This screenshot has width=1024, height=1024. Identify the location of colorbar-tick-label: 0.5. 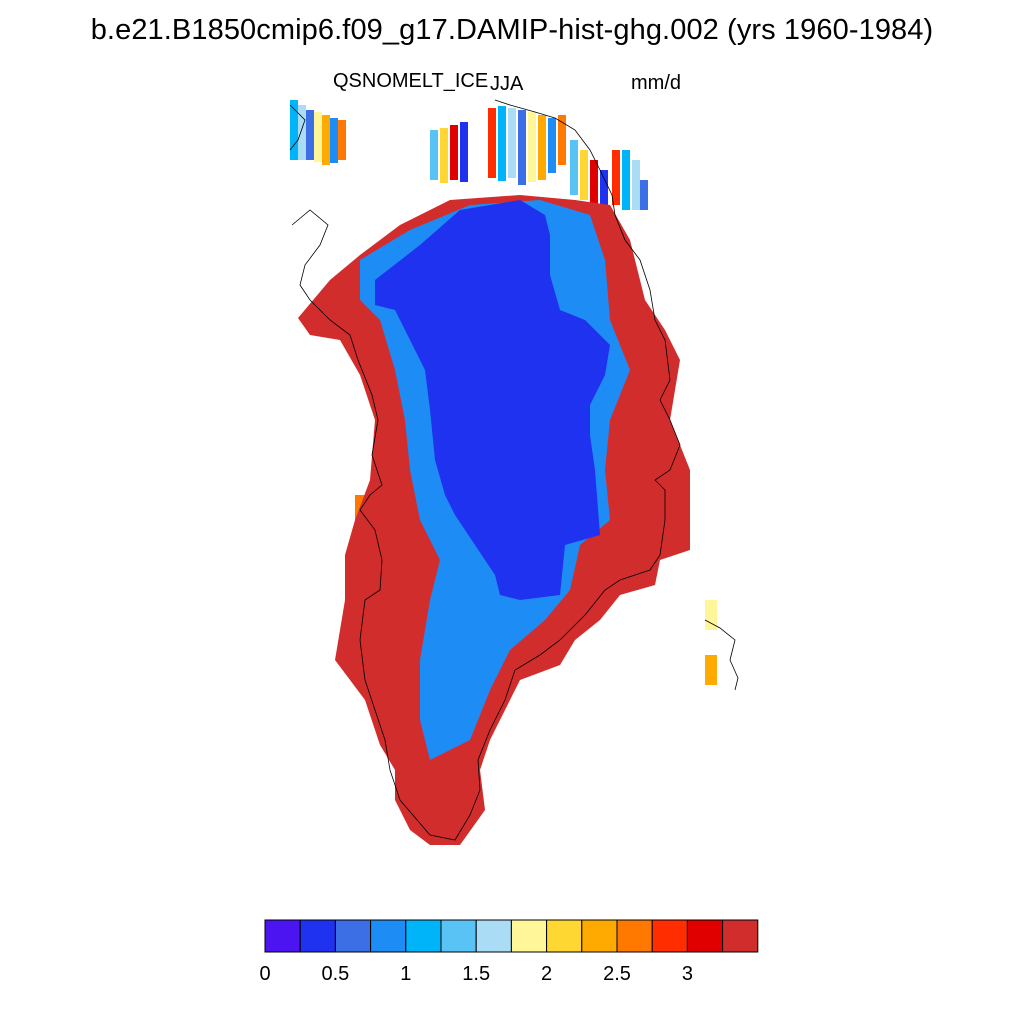
(335, 974).